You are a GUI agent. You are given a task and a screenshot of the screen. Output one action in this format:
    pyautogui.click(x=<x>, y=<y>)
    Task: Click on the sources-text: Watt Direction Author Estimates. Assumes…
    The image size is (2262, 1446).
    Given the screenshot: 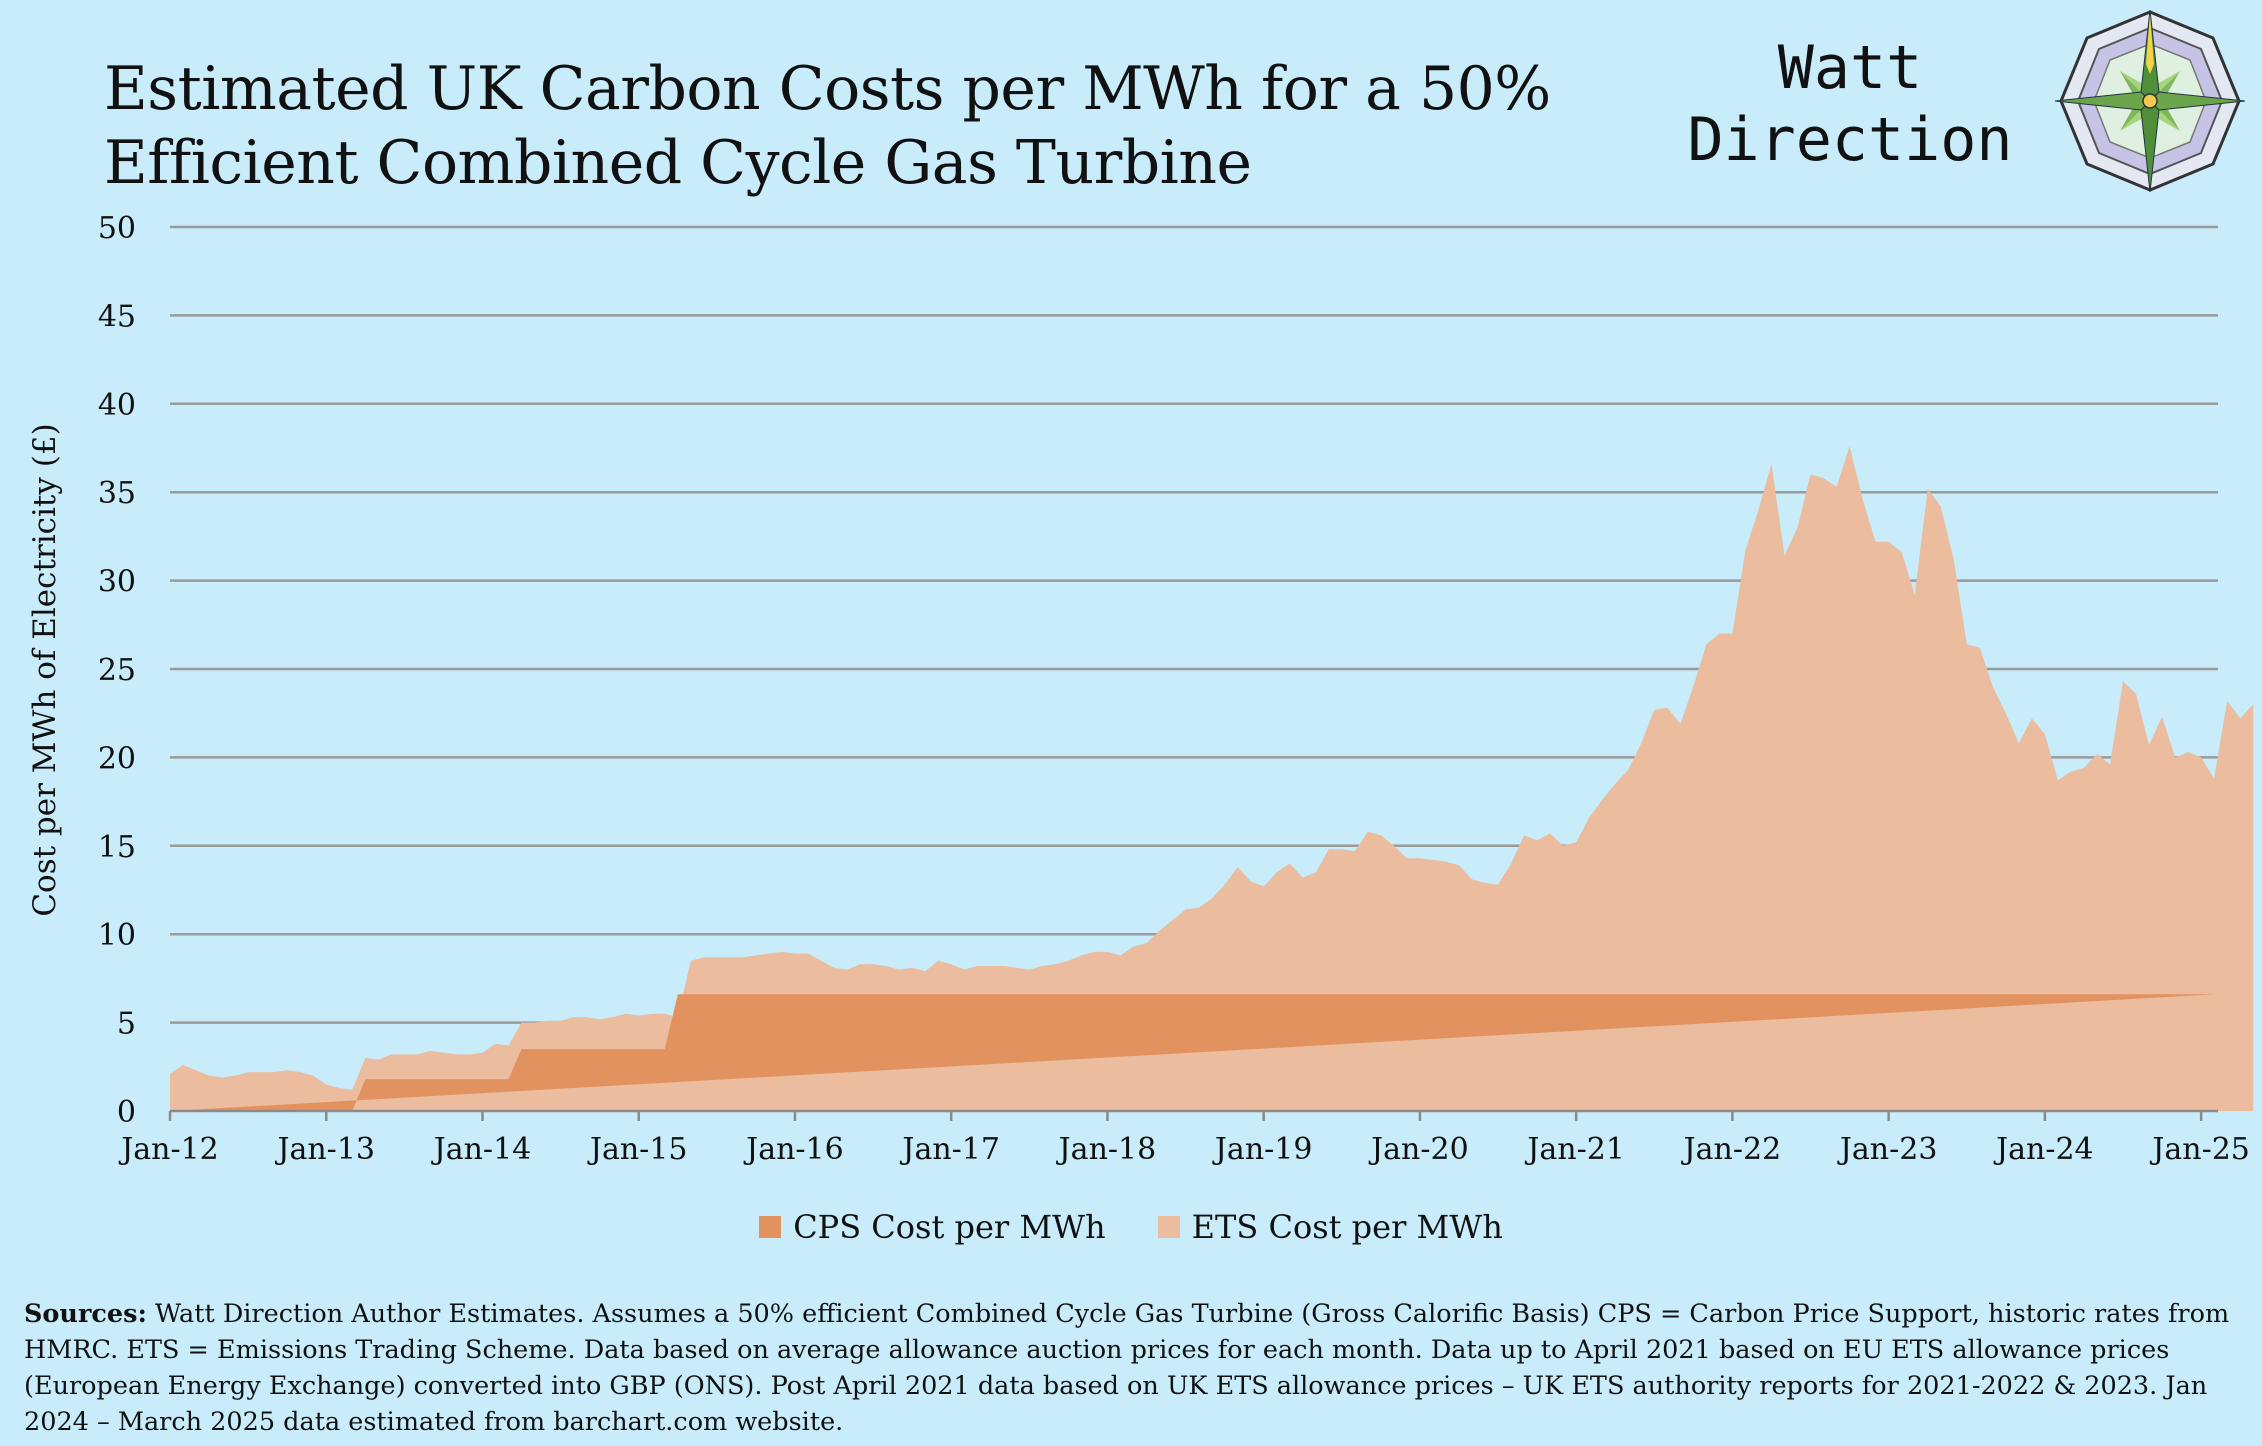 What is the action you would take?
    pyautogui.click(x=1127, y=1368)
    